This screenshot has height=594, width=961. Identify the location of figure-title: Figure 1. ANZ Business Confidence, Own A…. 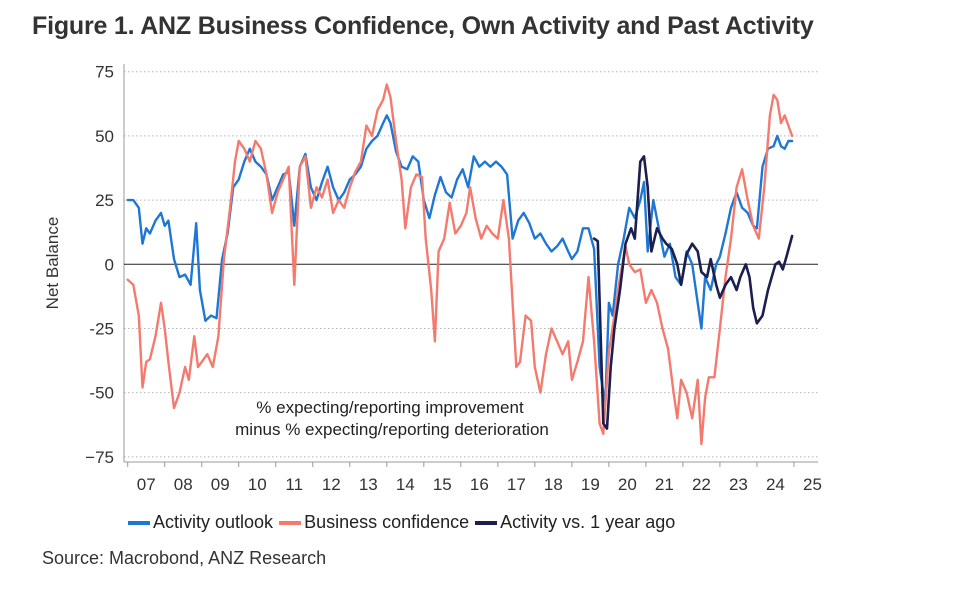
(423, 26).